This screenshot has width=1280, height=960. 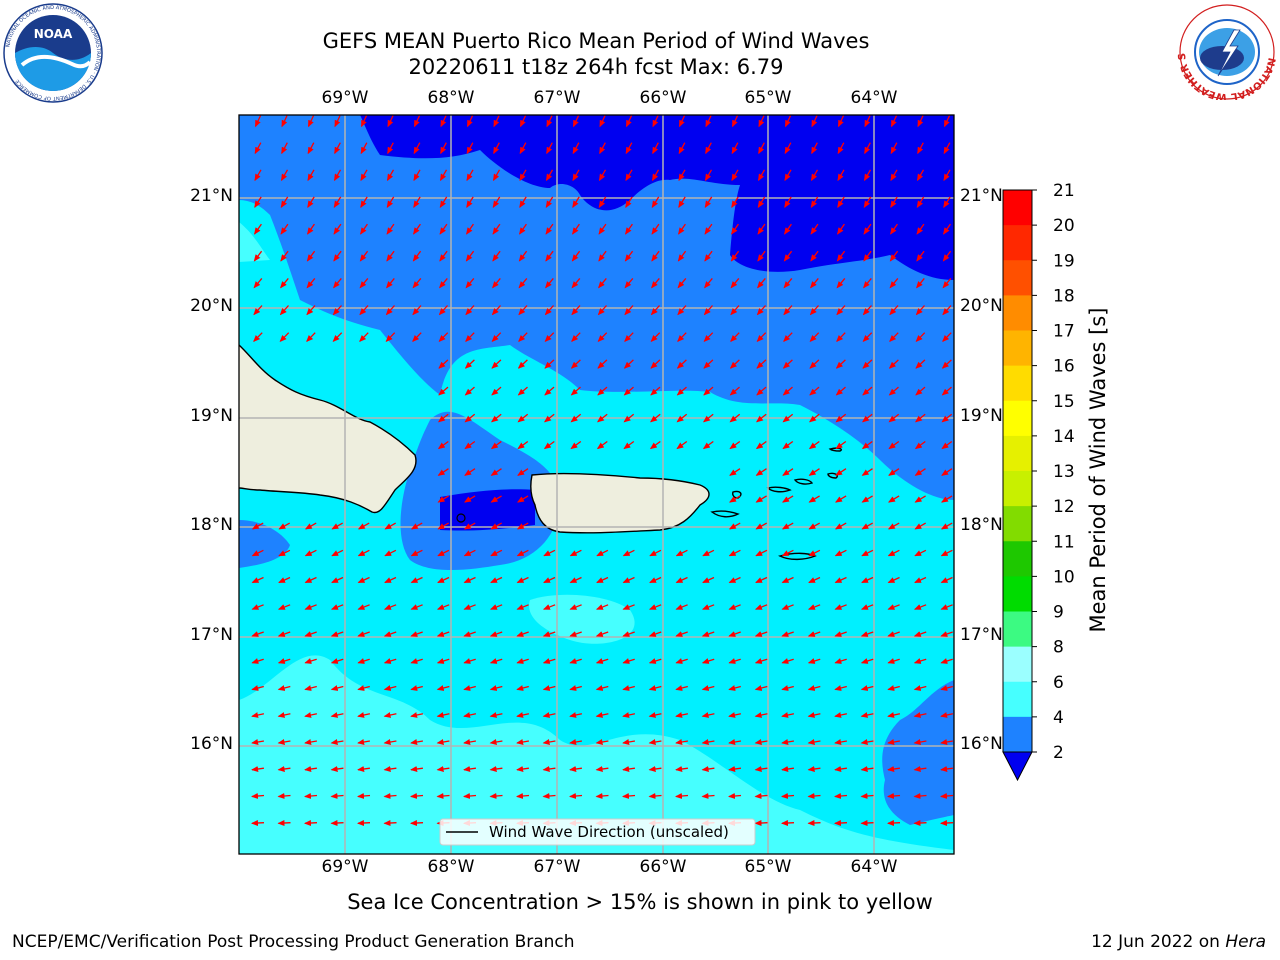 What do you see at coordinates (1064, 296) in the screenshot?
I see `colorbar-tick-label: 18` at bounding box center [1064, 296].